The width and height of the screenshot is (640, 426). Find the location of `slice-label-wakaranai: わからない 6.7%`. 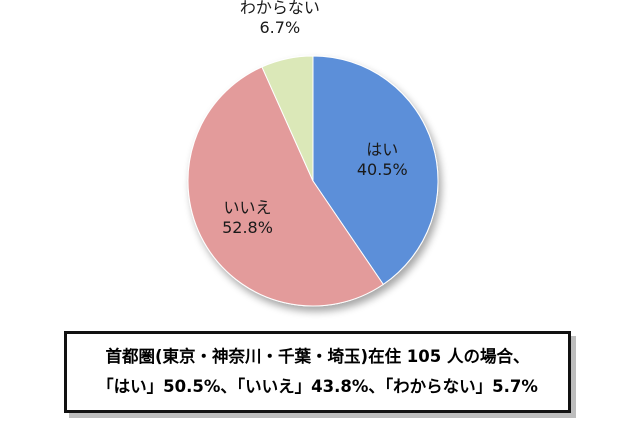

slice-label-wakaranai: わからない 6.7% is located at coordinates (280, 19).